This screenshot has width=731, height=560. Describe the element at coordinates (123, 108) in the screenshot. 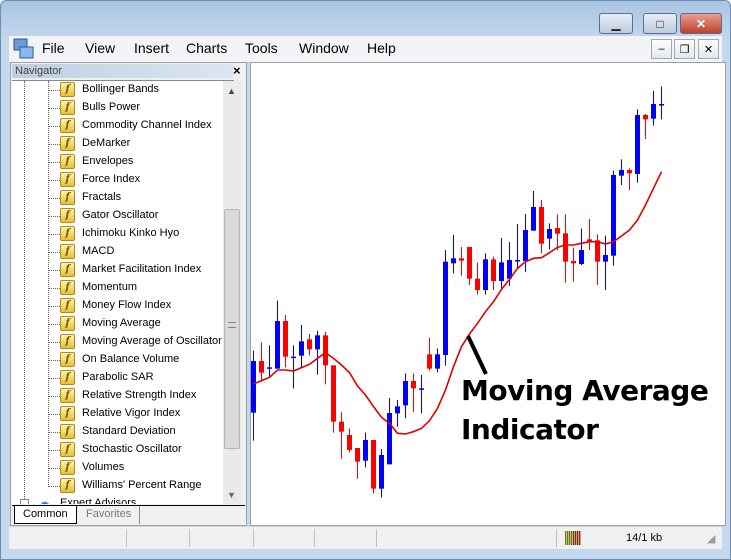

I see `navigator-item: f Bulls Power` at that location.